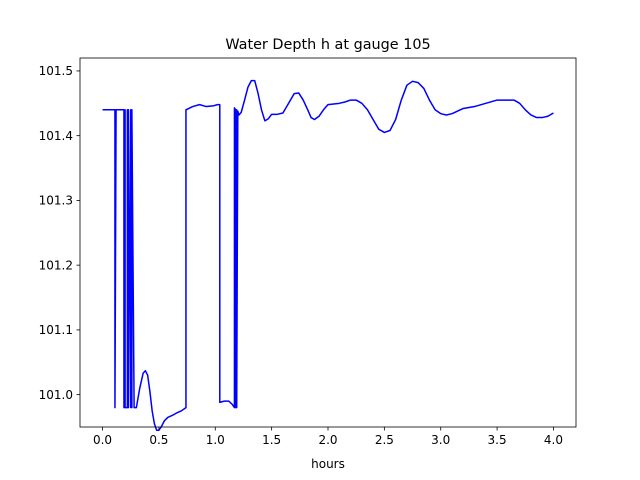  What do you see at coordinates (328, 464) in the screenshot?
I see `x-axis-label: hours` at bounding box center [328, 464].